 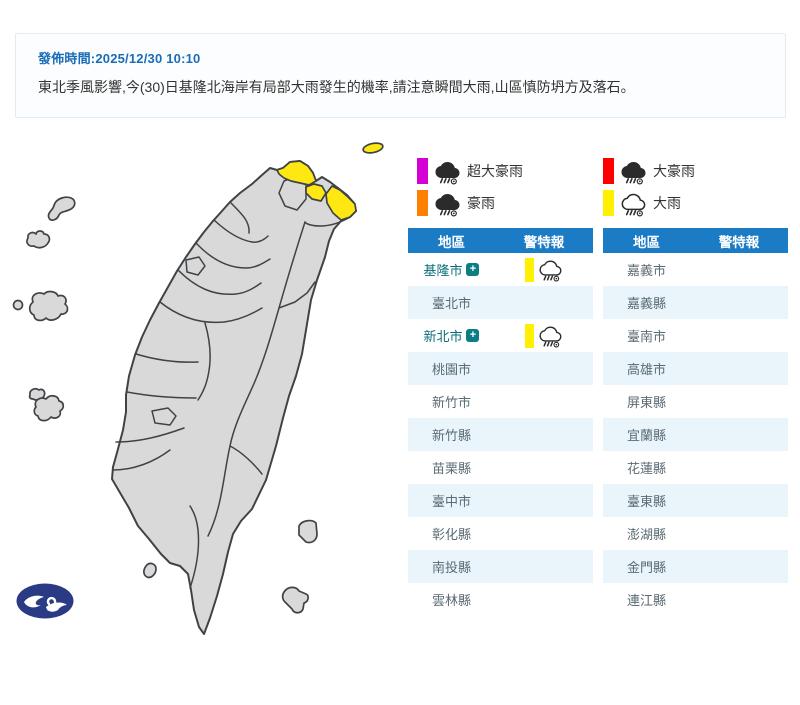 I want to click on warning-table-right: 地區 警特報 嘉義市 嘉義縣, so click(x=695, y=422).